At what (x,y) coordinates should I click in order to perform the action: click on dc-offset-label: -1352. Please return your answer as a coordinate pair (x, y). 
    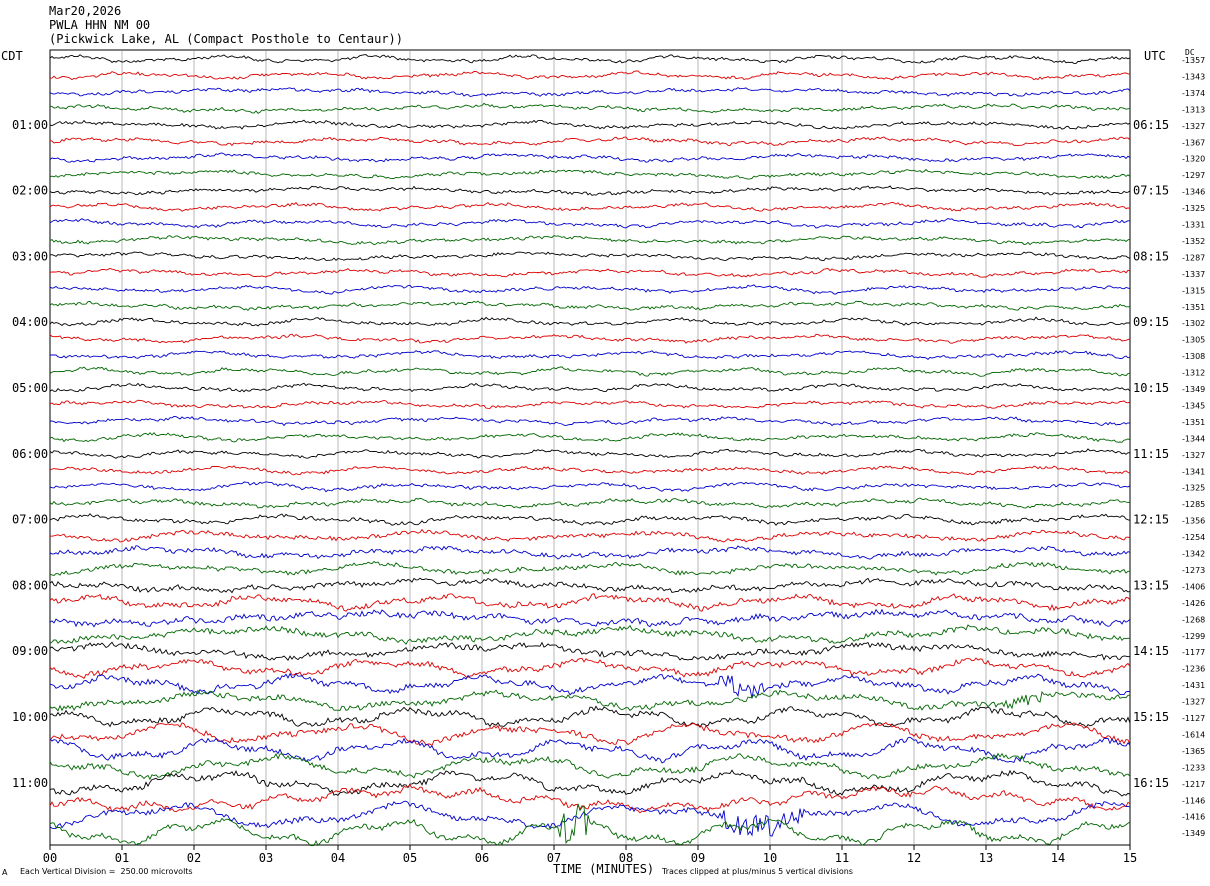
    Looking at the image, I should click on (1193, 241).